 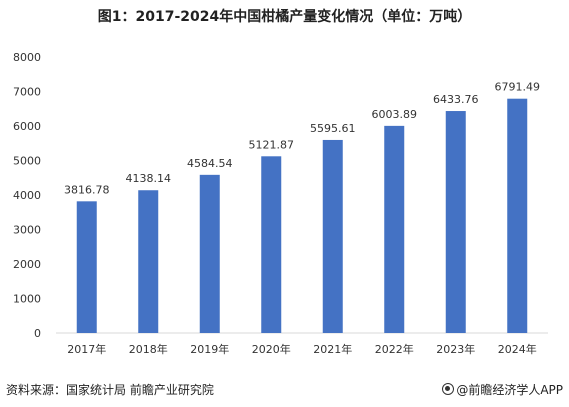 I want to click on x-tick-label: 2021年, so click(x=332, y=349).